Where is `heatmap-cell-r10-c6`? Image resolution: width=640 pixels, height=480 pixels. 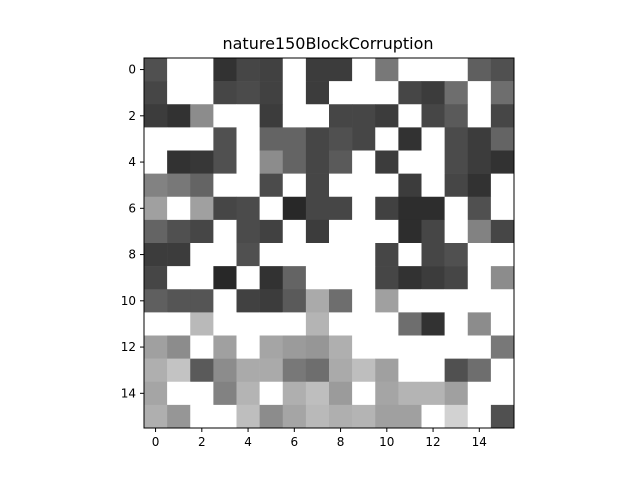
heatmap-cell-r10-c6 is located at coordinates (294, 301).